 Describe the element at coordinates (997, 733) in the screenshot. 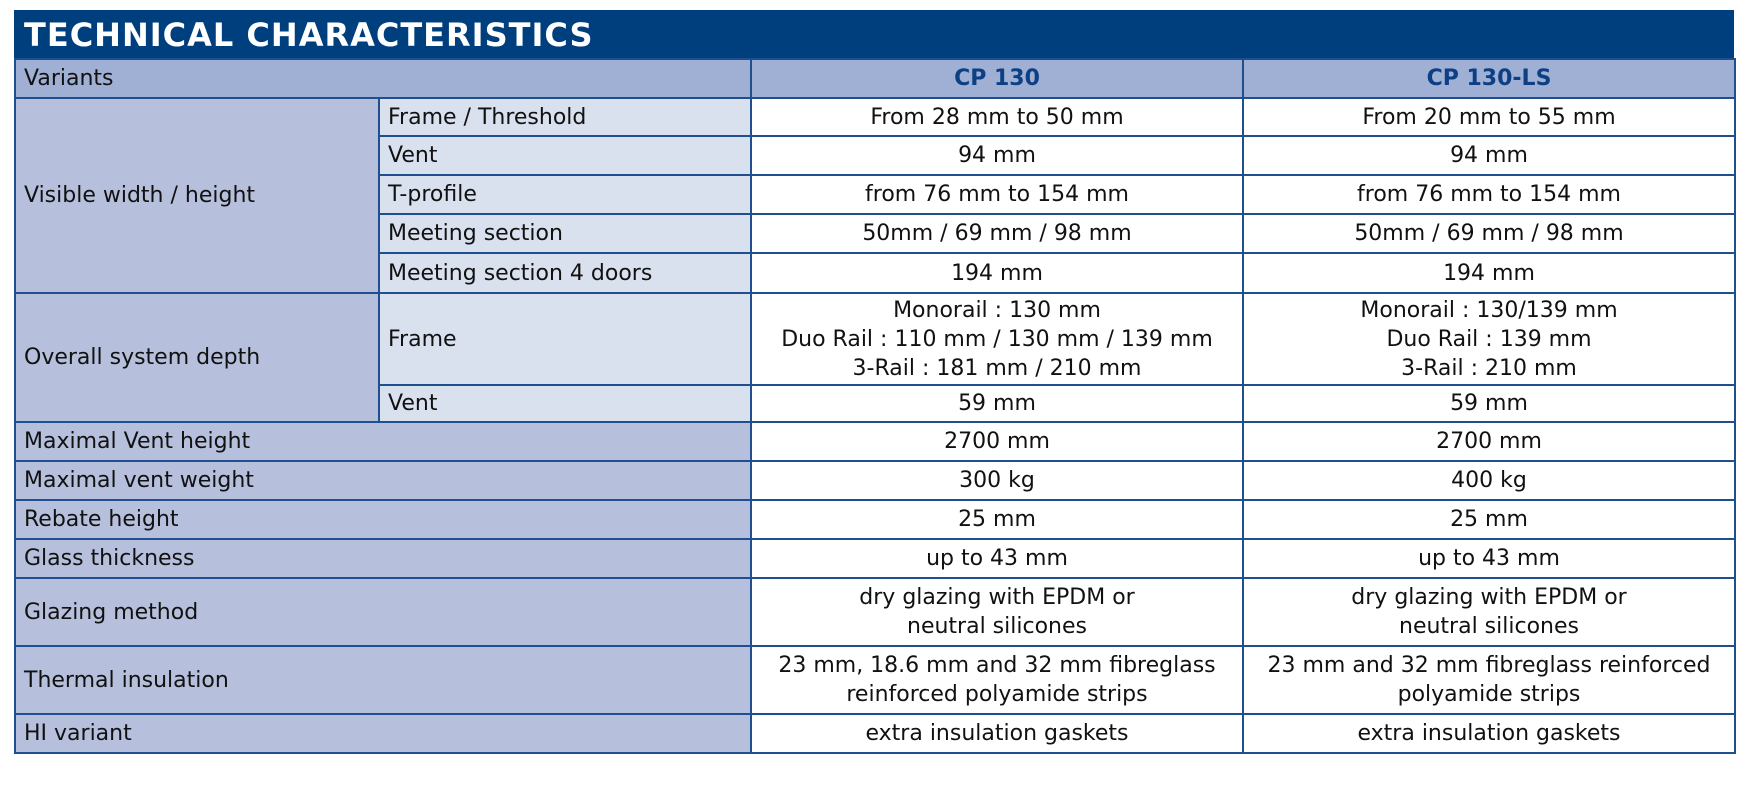

I see `cp130-value: extra insulation gaskets` at that location.